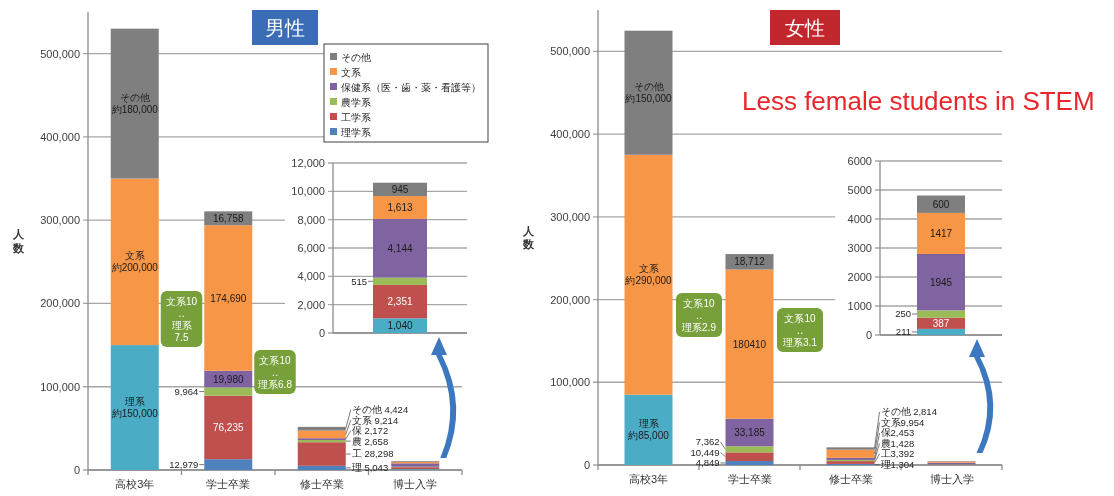  What do you see at coordinates (941, 323) in the screenshot?
I see `data-label: 387` at bounding box center [941, 323].